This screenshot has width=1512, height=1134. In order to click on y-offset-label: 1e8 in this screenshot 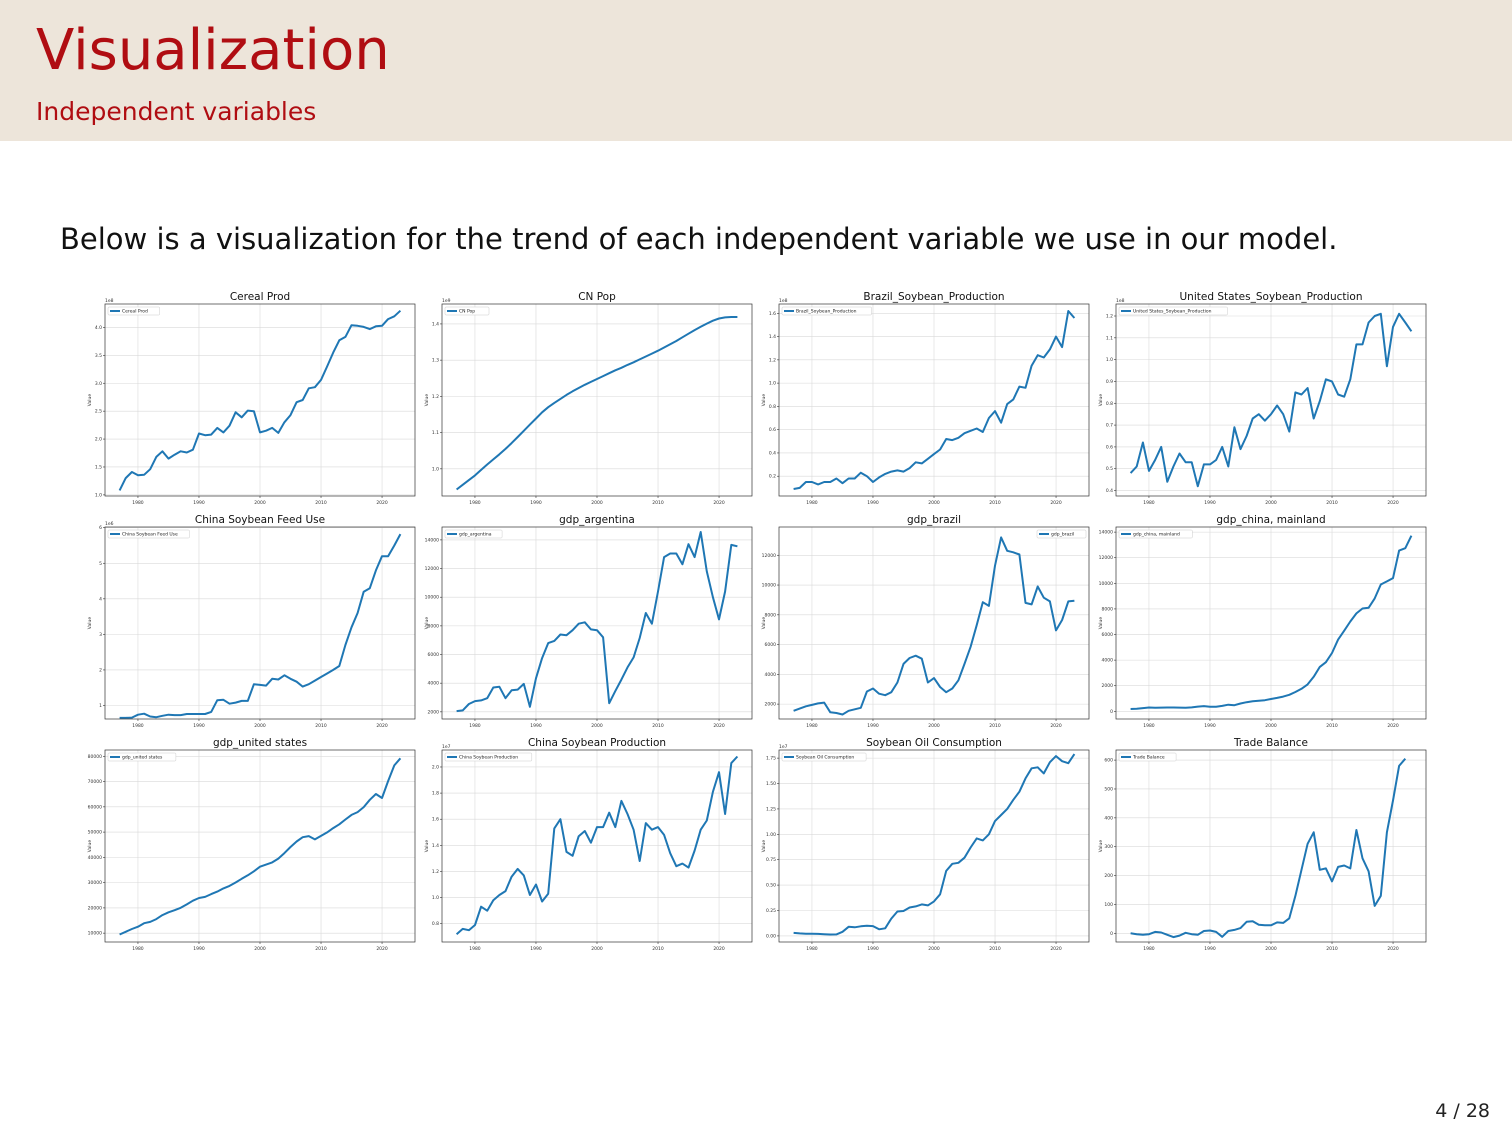, I will do `click(109, 301)`.